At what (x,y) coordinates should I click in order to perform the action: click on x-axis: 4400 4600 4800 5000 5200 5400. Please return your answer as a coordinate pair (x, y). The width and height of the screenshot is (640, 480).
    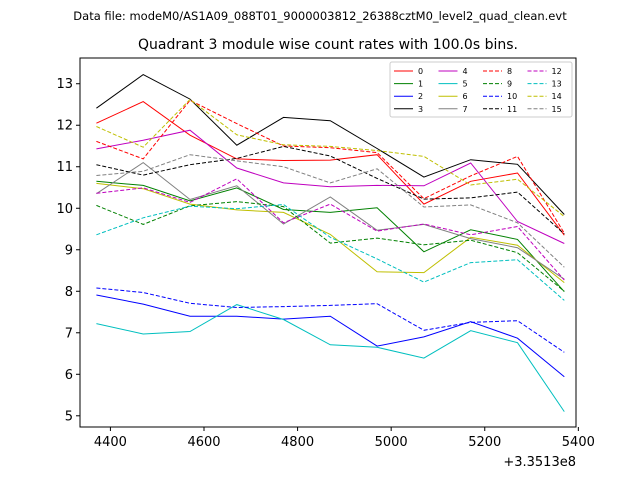
    Looking at the image, I should click on (344, 438).